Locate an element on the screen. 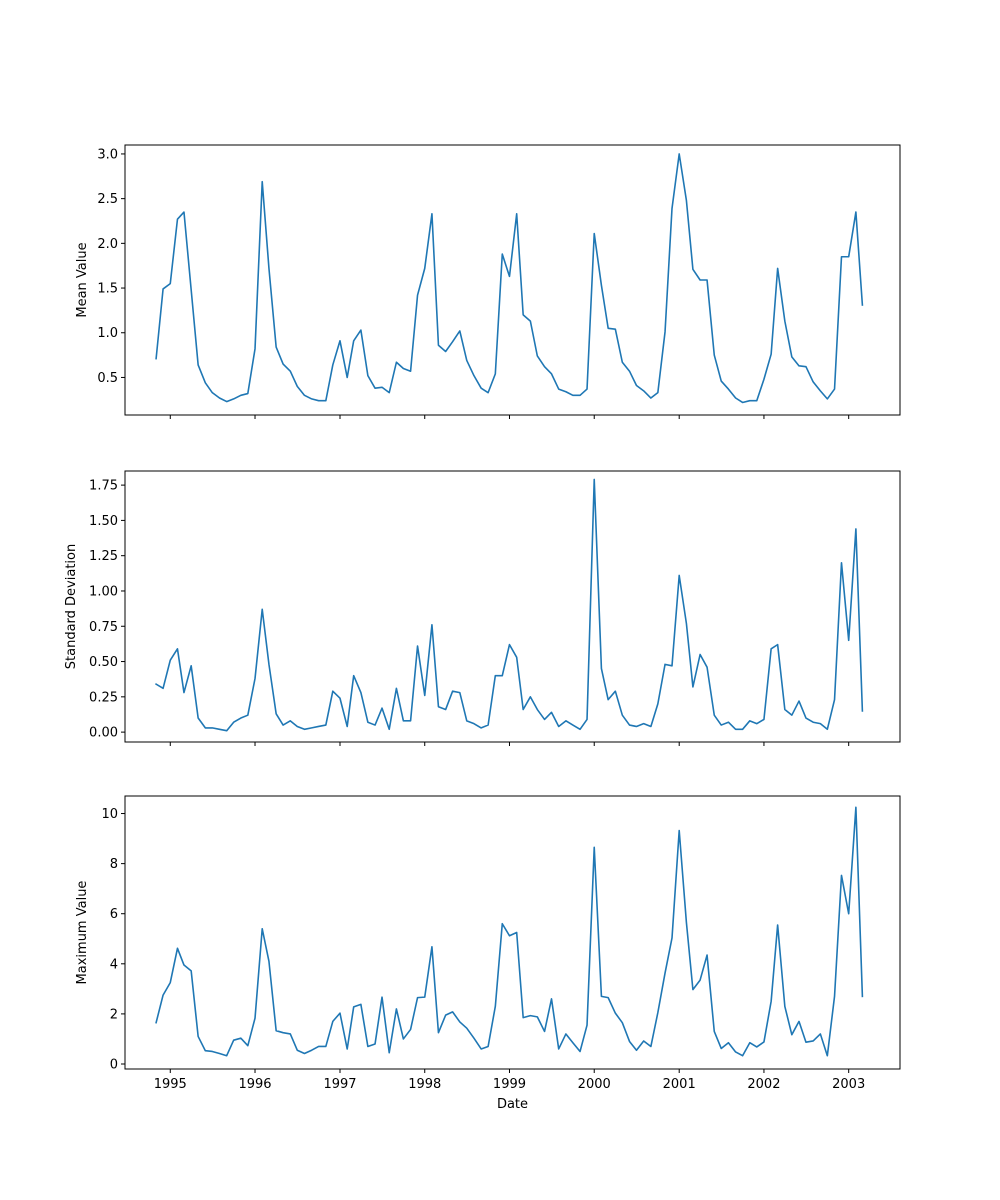  x-tick-label: 2002 is located at coordinates (763, 1084).